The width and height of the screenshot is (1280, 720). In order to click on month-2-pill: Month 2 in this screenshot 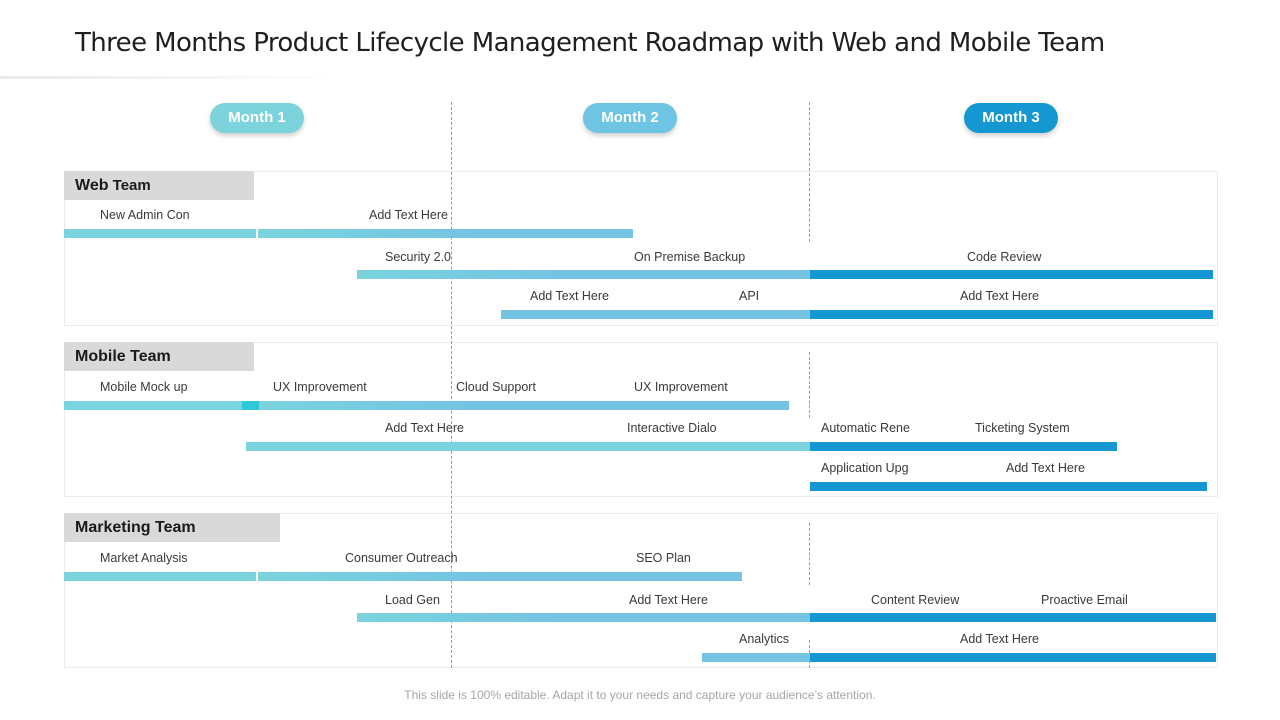, I will do `click(630, 118)`.